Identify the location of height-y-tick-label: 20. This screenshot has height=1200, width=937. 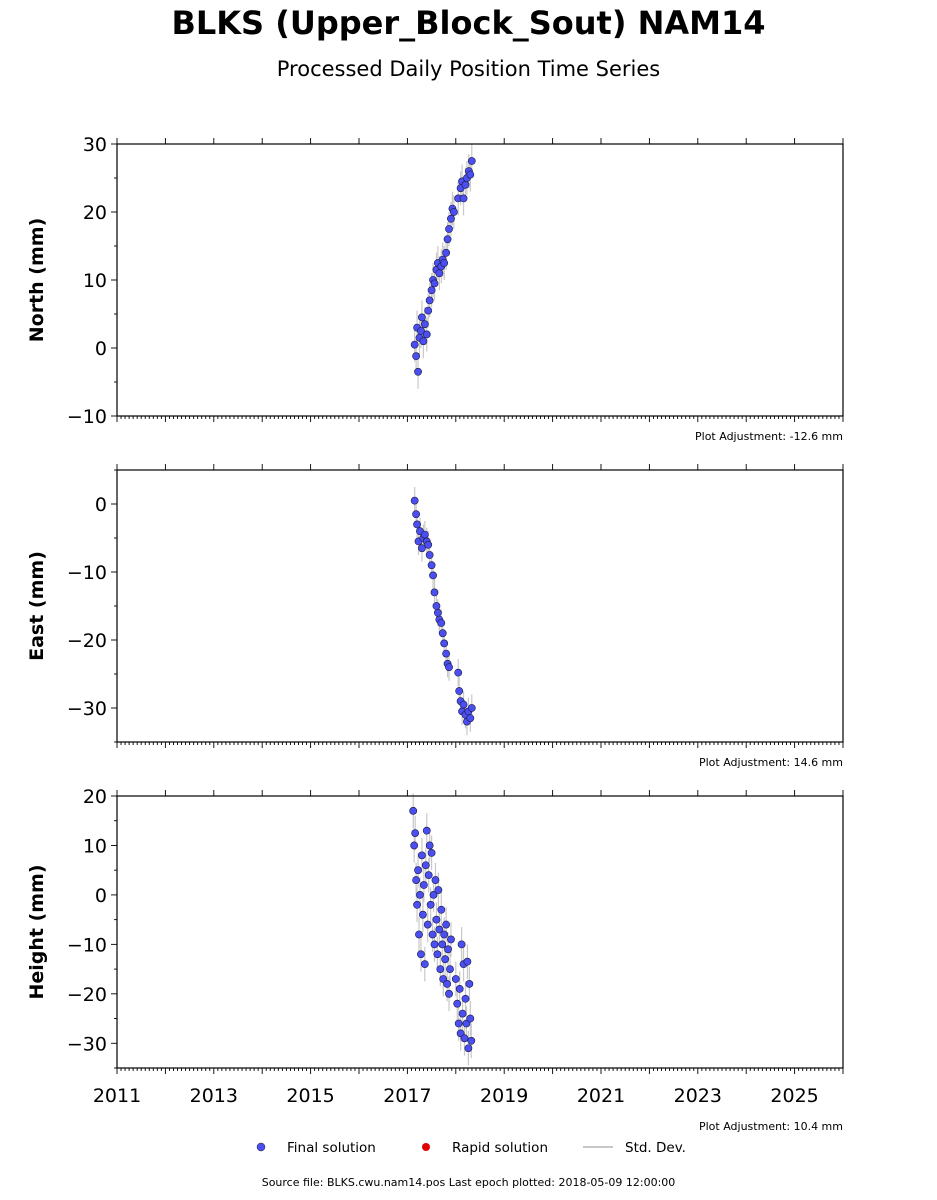
(95, 797).